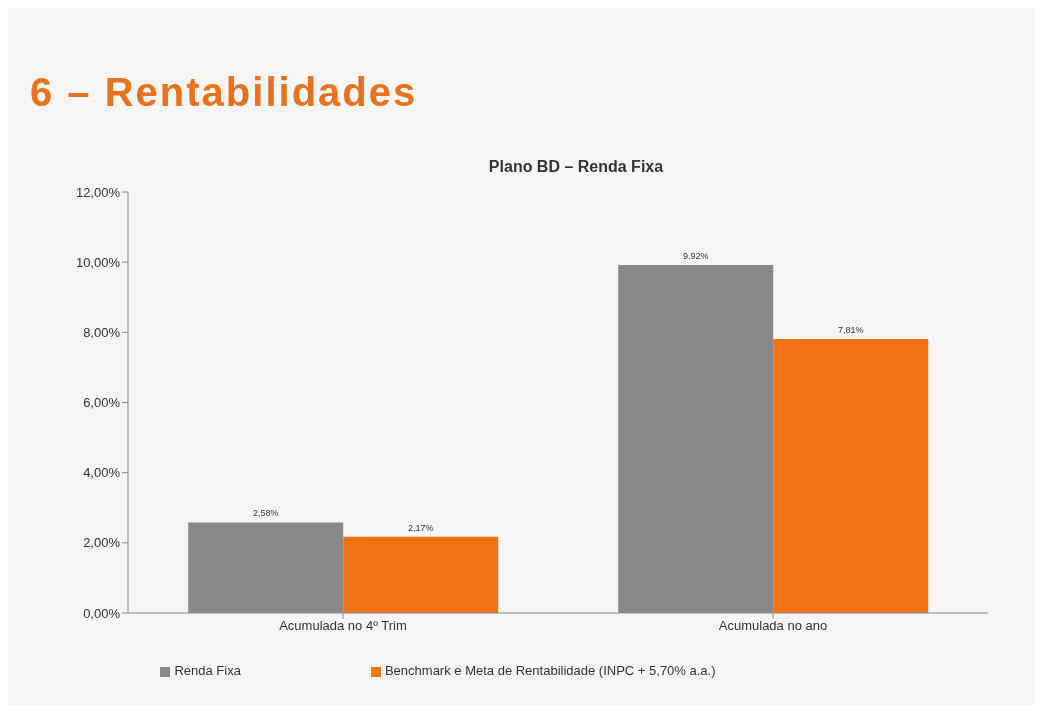 This screenshot has width=1042, height=713. I want to click on y-tick-label: 8,00%, so click(102, 332).